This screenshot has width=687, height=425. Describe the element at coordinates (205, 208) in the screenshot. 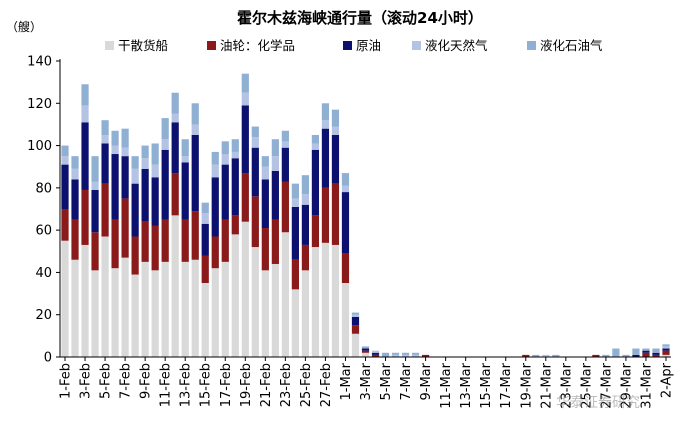

I see `bar-segment-s4-15-Feb` at that location.